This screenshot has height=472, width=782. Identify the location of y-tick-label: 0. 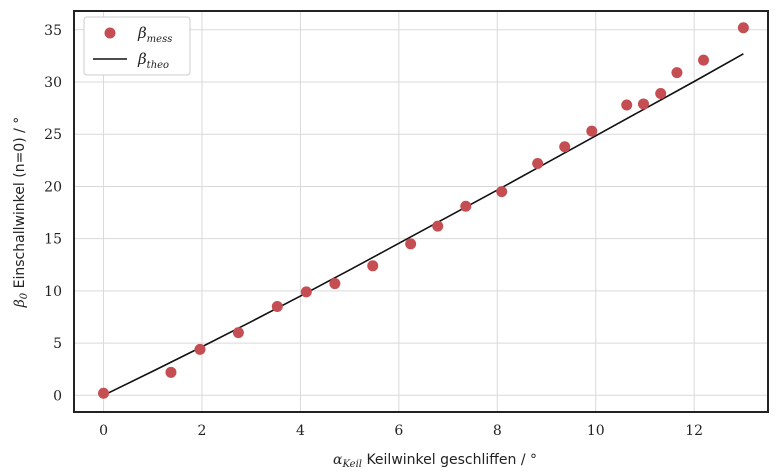
(57, 396).